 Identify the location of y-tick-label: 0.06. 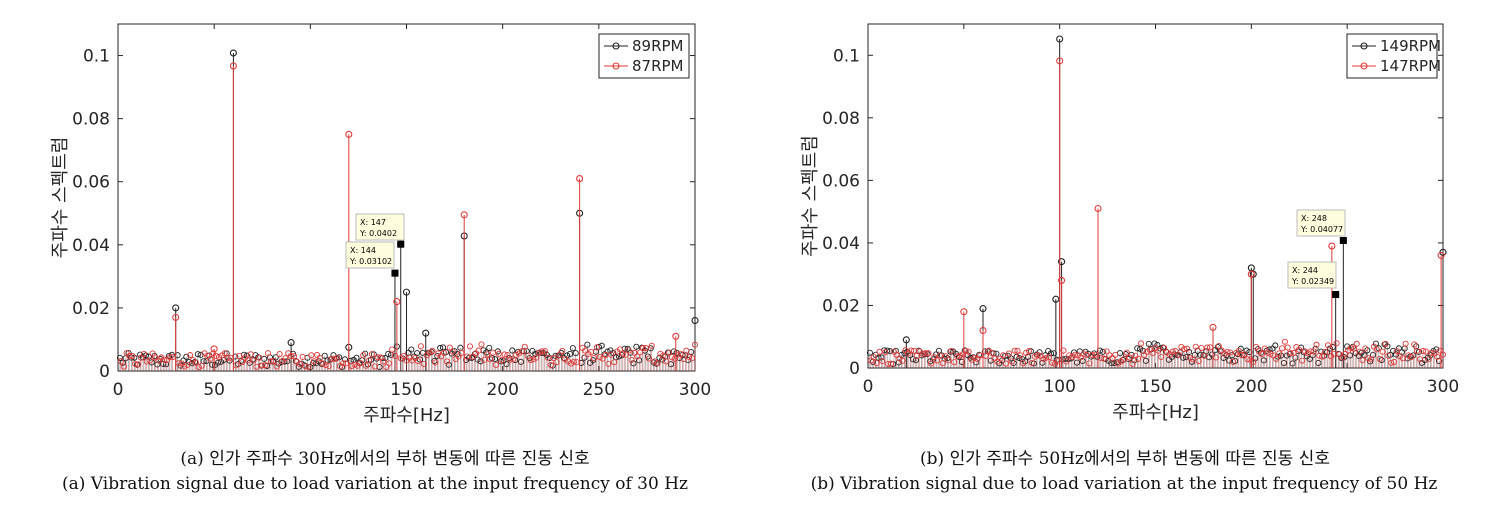
(91, 183).